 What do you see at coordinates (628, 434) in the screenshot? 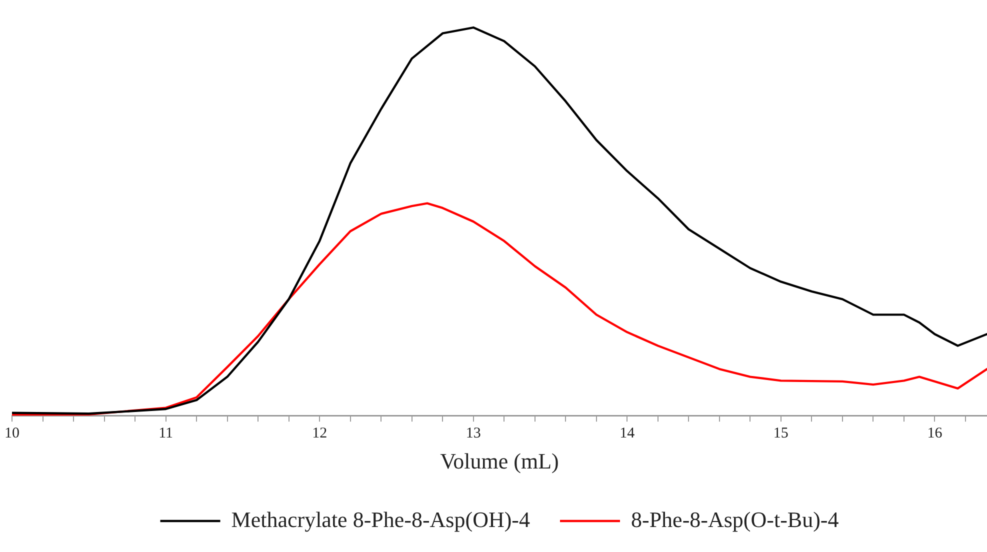
I see `x-tick-label: 14` at bounding box center [628, 434].